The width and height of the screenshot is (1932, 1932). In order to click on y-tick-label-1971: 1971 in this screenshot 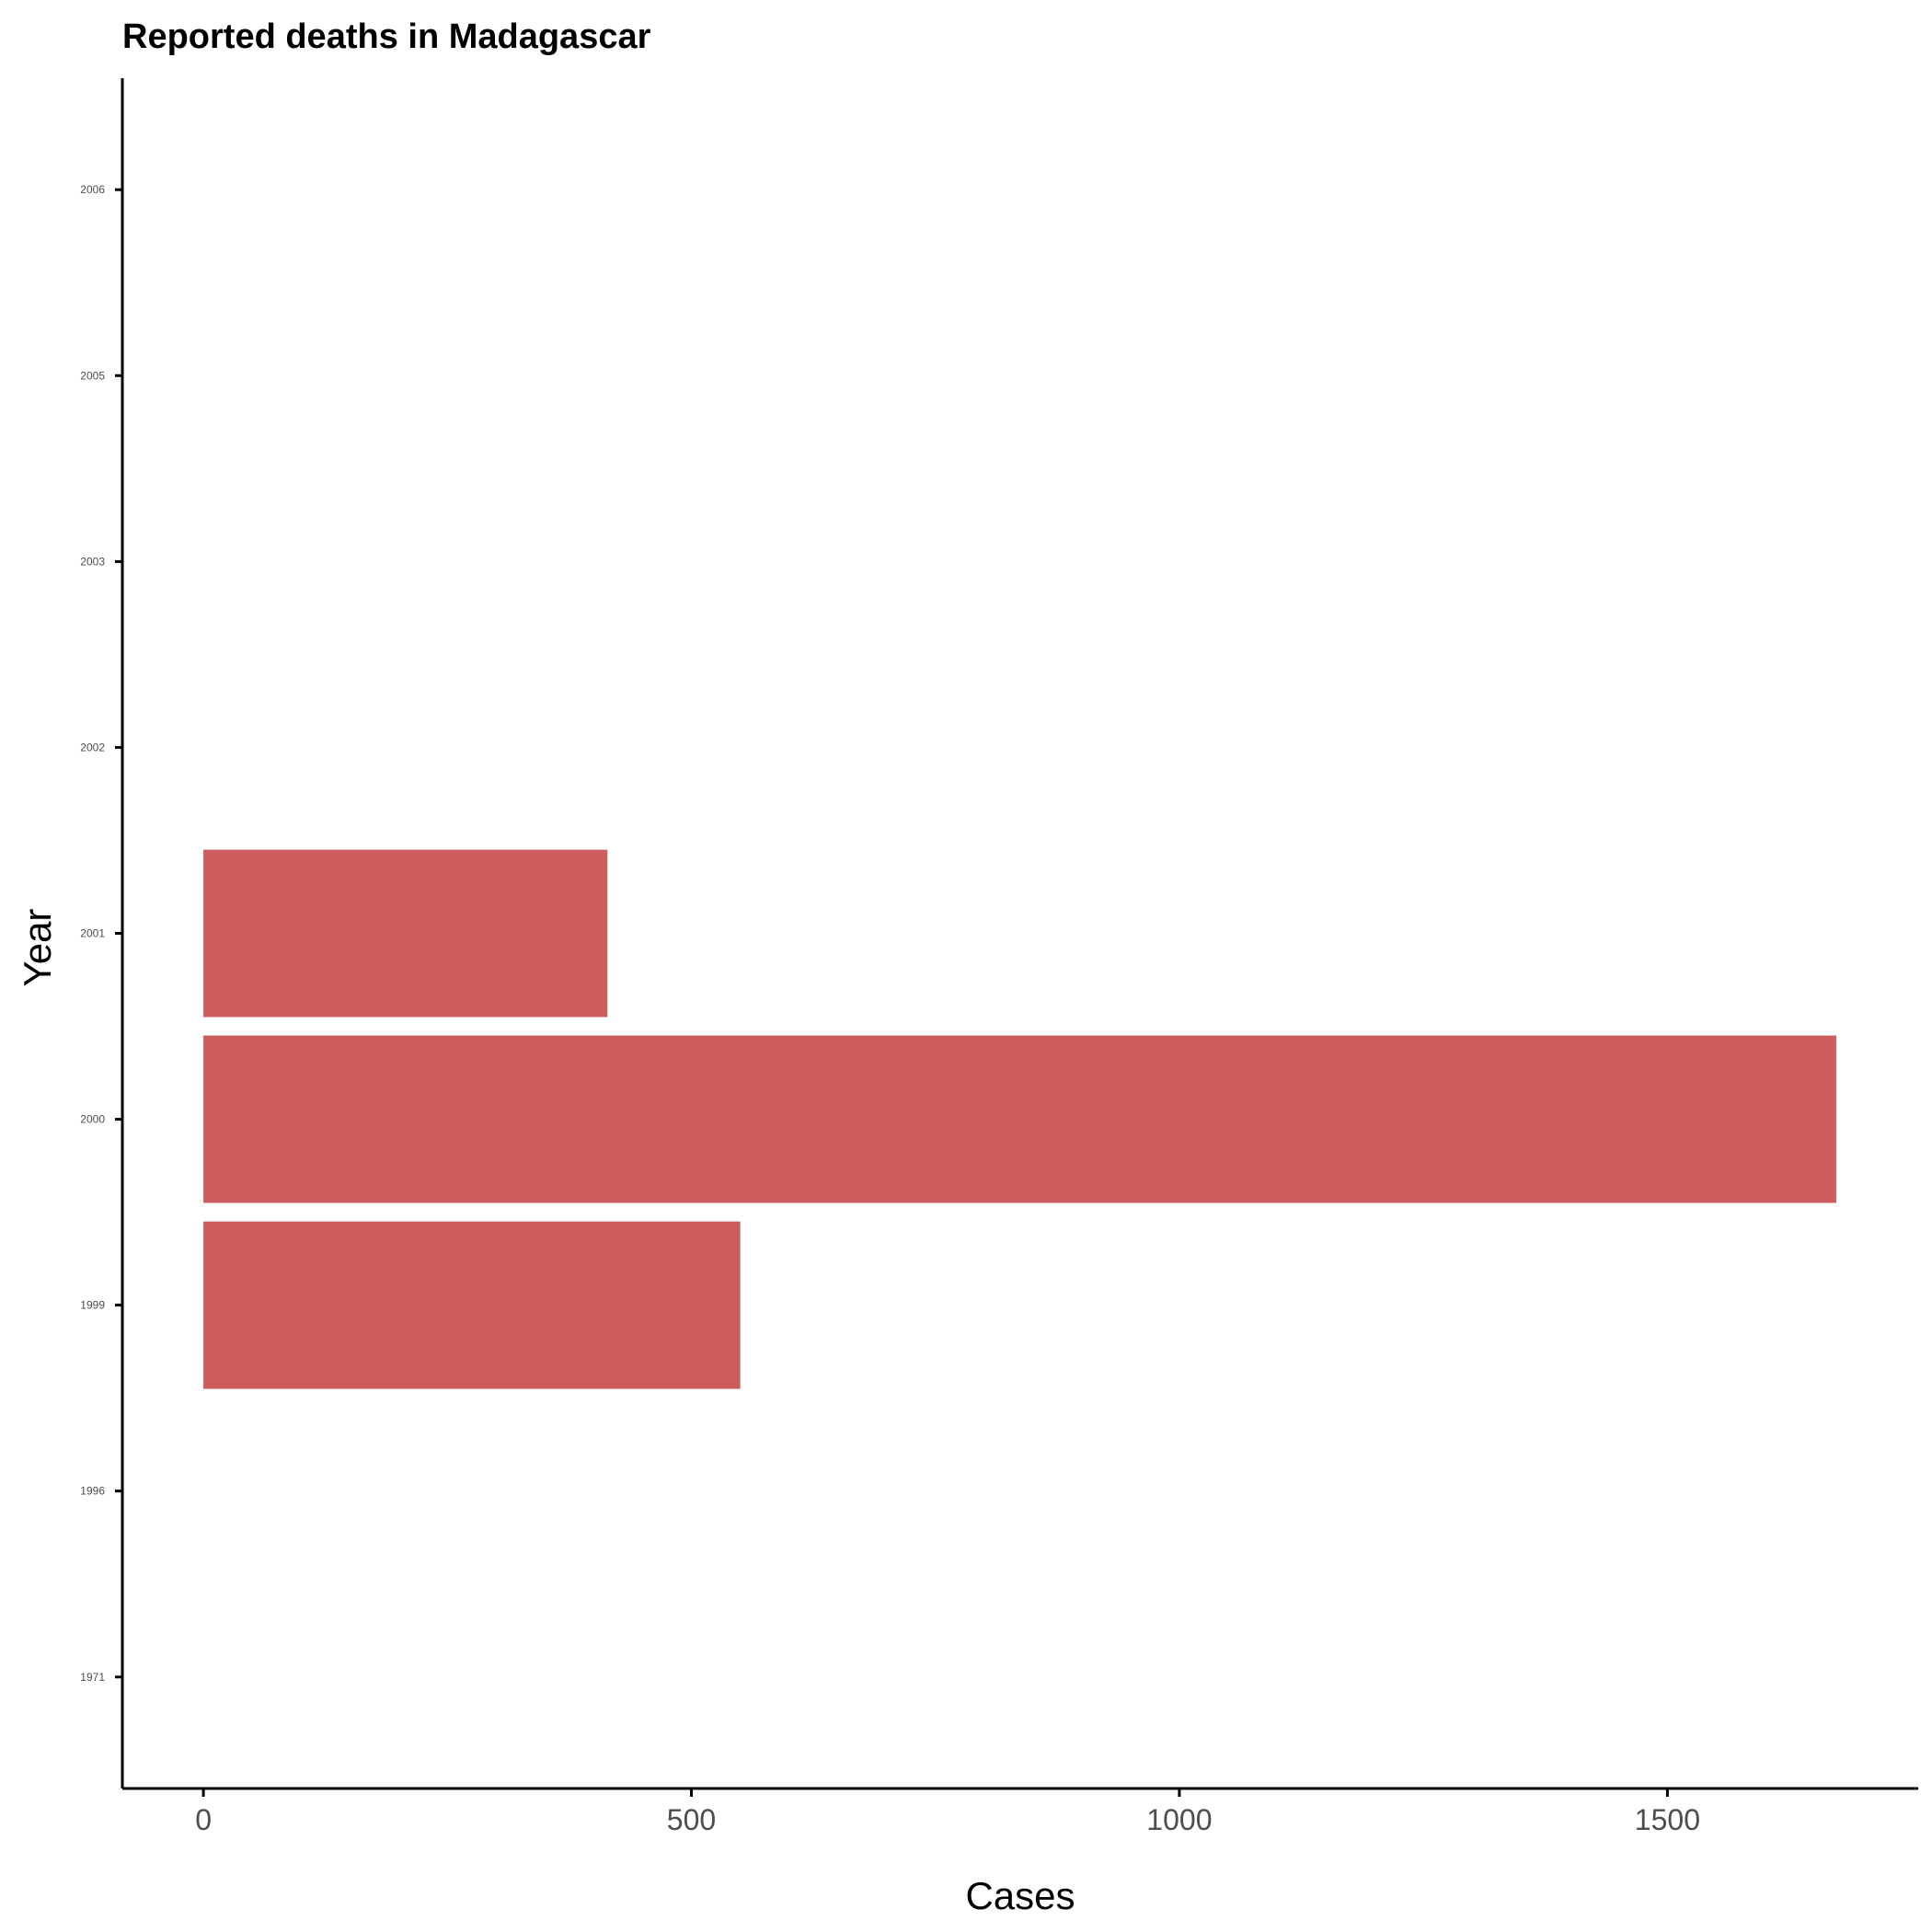, I will do `click(92, 1677)`.